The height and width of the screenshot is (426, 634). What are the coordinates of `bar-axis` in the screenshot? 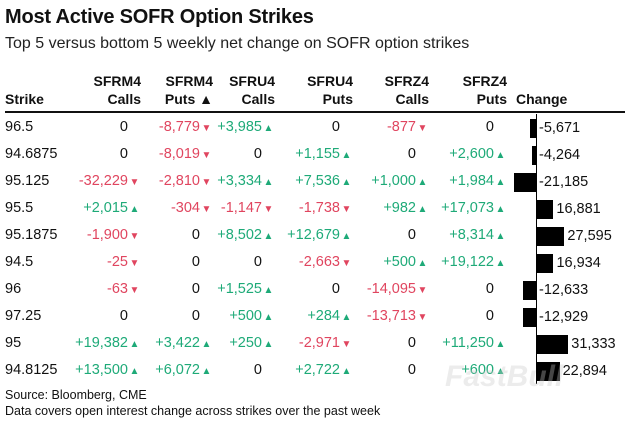 It's located at (536, 289).